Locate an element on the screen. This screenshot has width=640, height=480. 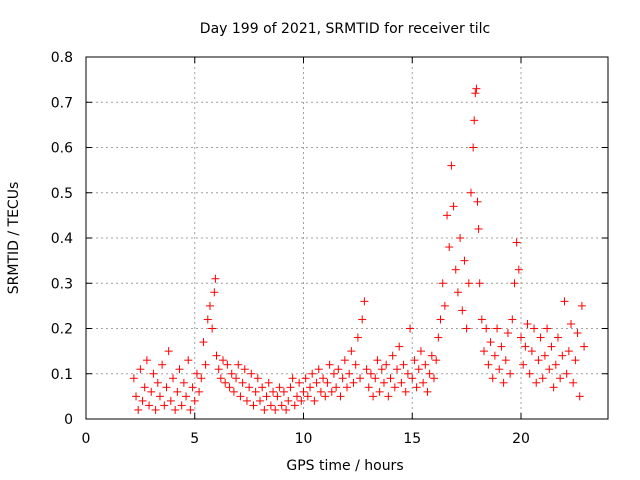
y-tick-label: 0.1 is located at coordinates (62, 375).